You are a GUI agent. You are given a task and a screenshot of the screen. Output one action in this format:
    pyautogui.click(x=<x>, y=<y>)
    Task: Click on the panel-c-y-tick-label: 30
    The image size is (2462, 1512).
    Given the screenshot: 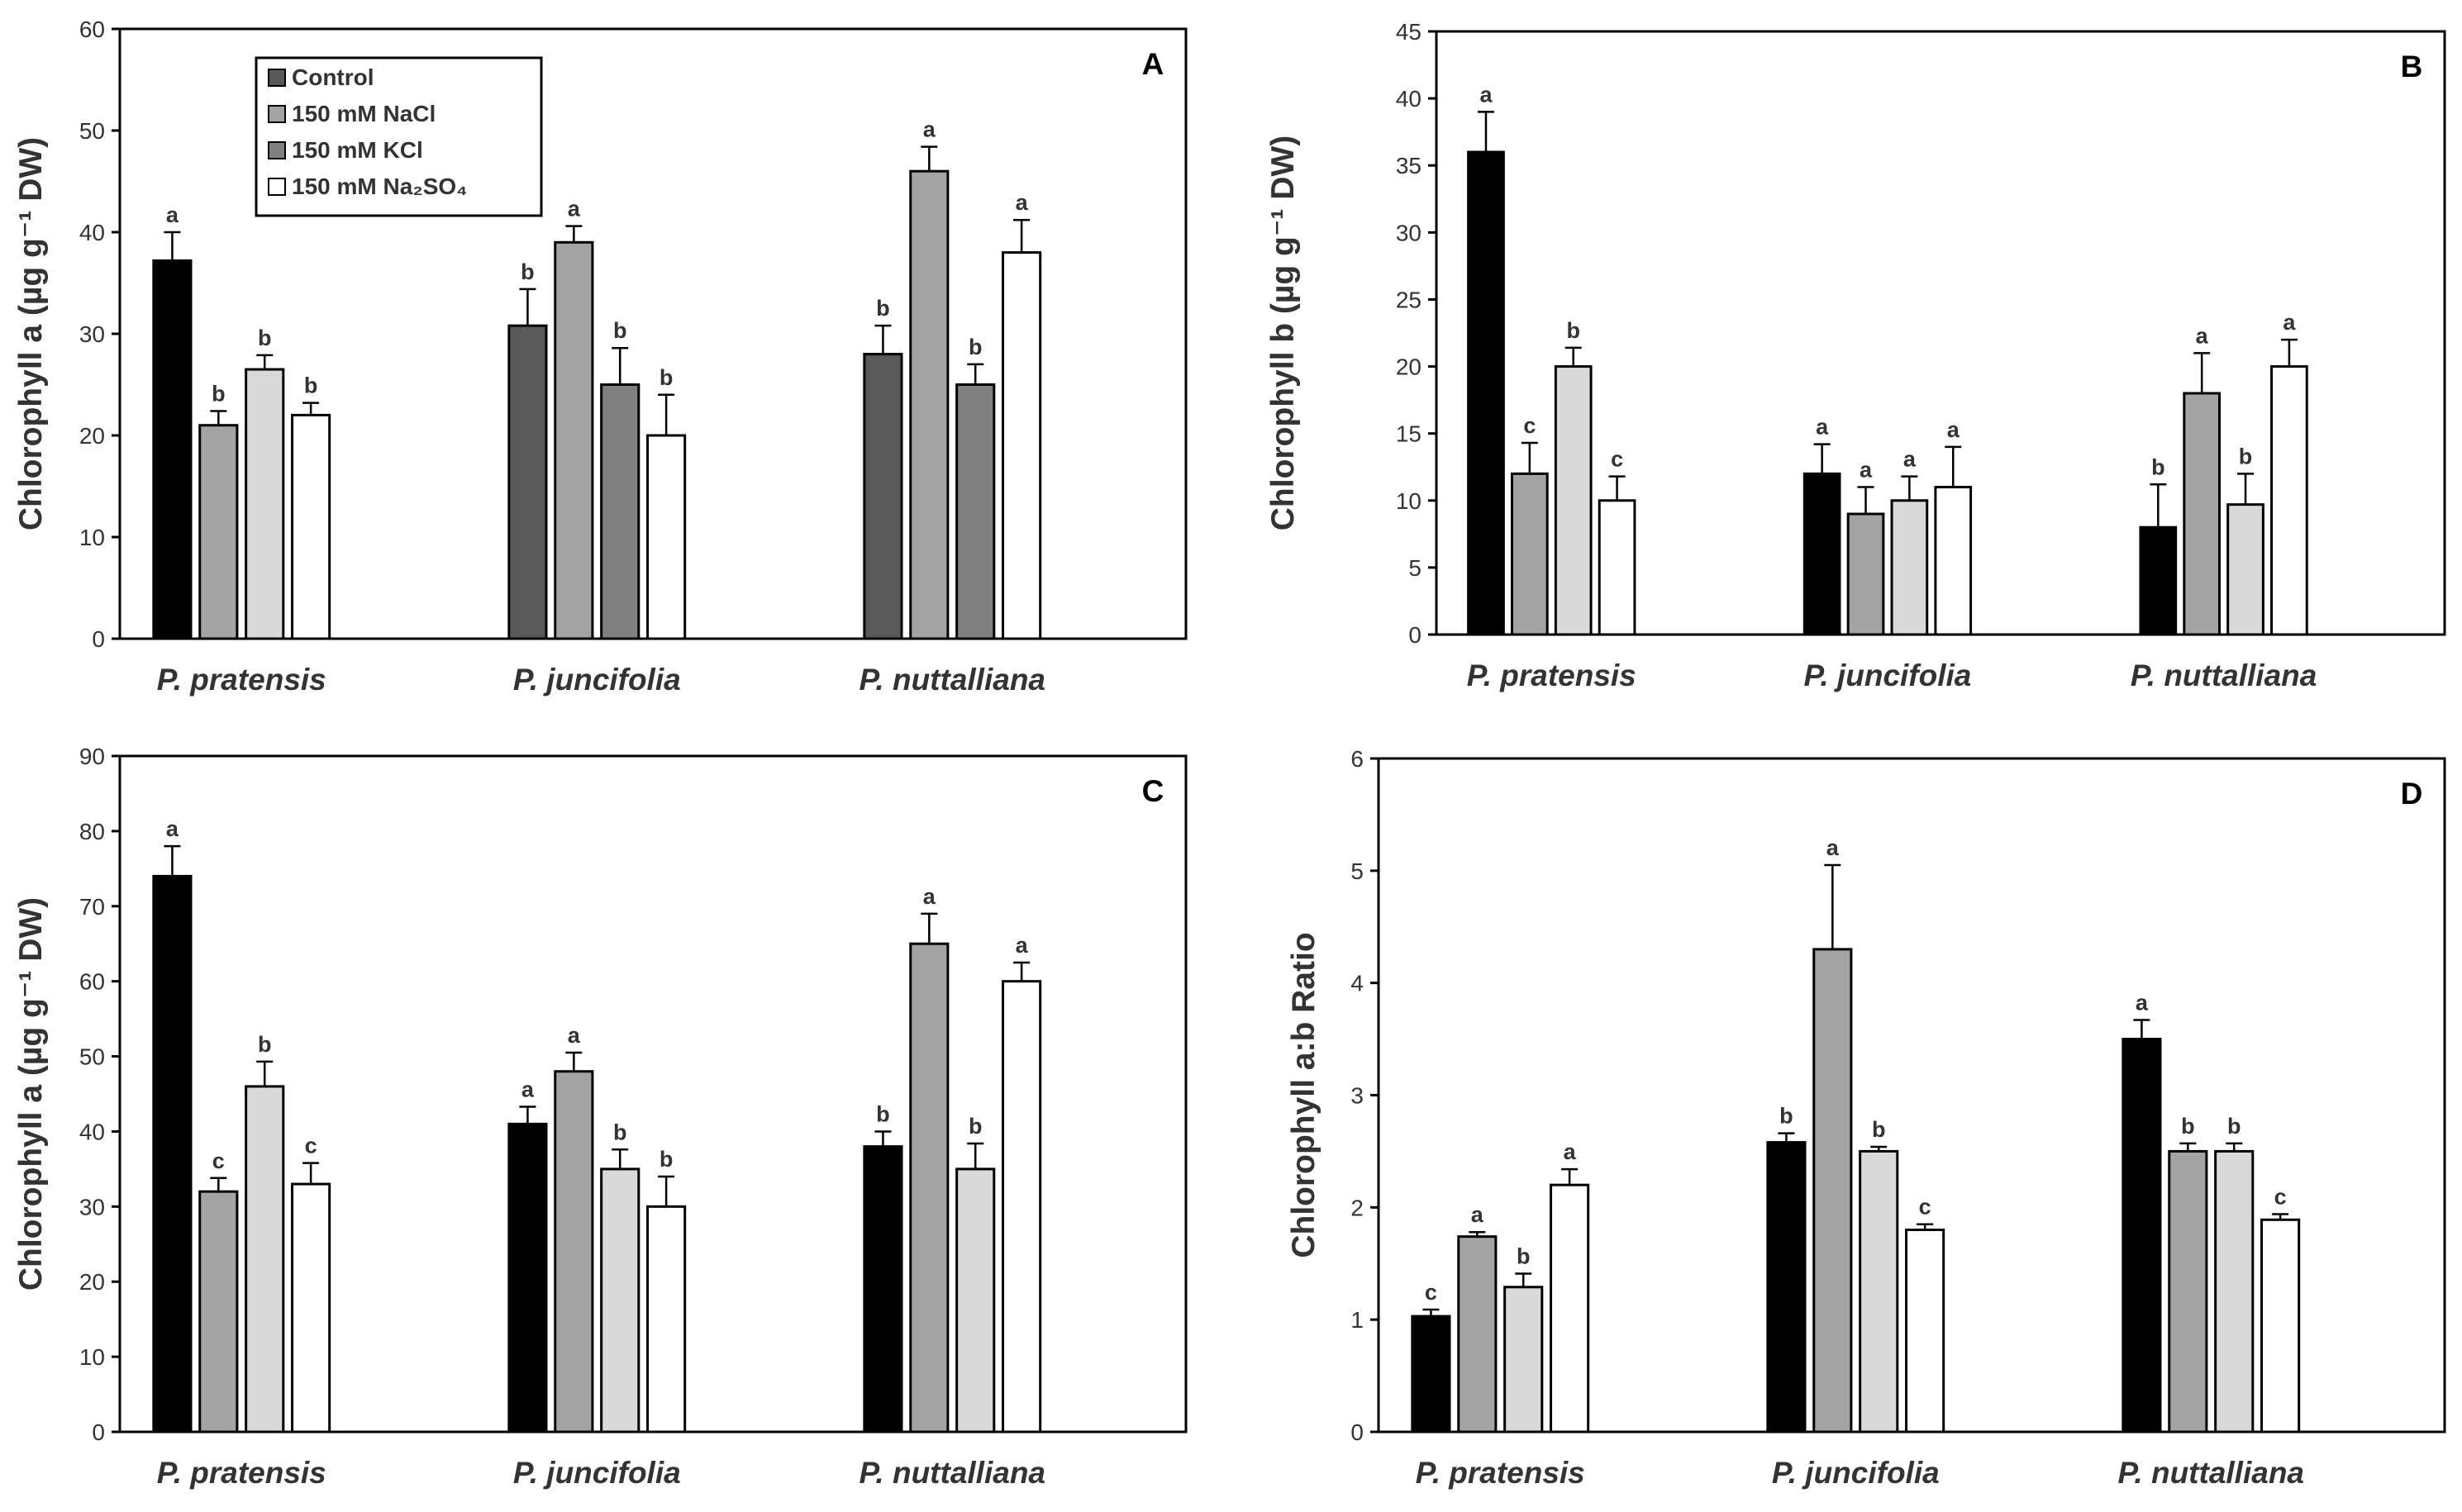 What is the action you would take?
    pyautogui.click(x=92, y=1207)
    